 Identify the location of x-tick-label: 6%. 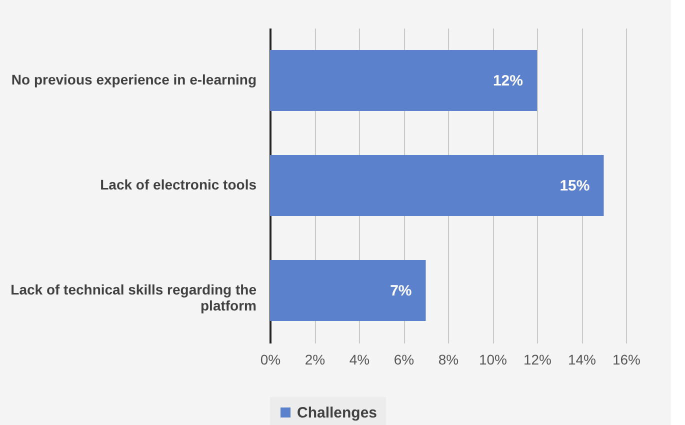
(404, 360).